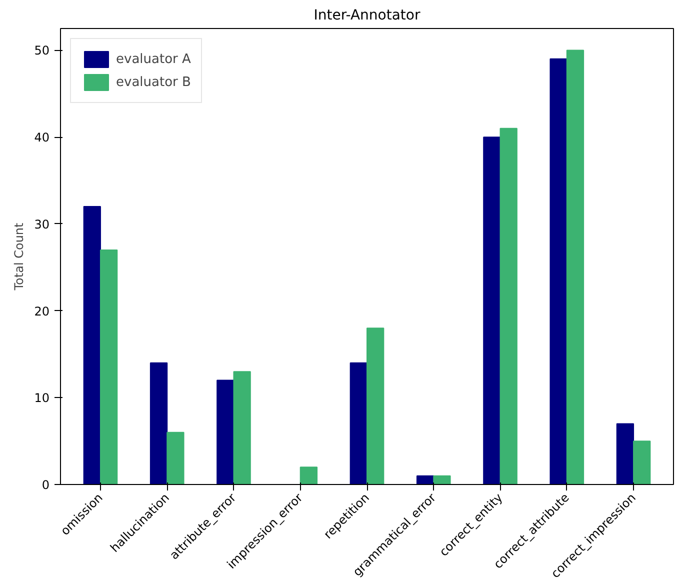 The width and height of the screenshot is (683, 588). What do you see at coordinates (19, 257) in the screenshot?
I see `y-axis-title: Total Count` at bounding box center [19, 257].